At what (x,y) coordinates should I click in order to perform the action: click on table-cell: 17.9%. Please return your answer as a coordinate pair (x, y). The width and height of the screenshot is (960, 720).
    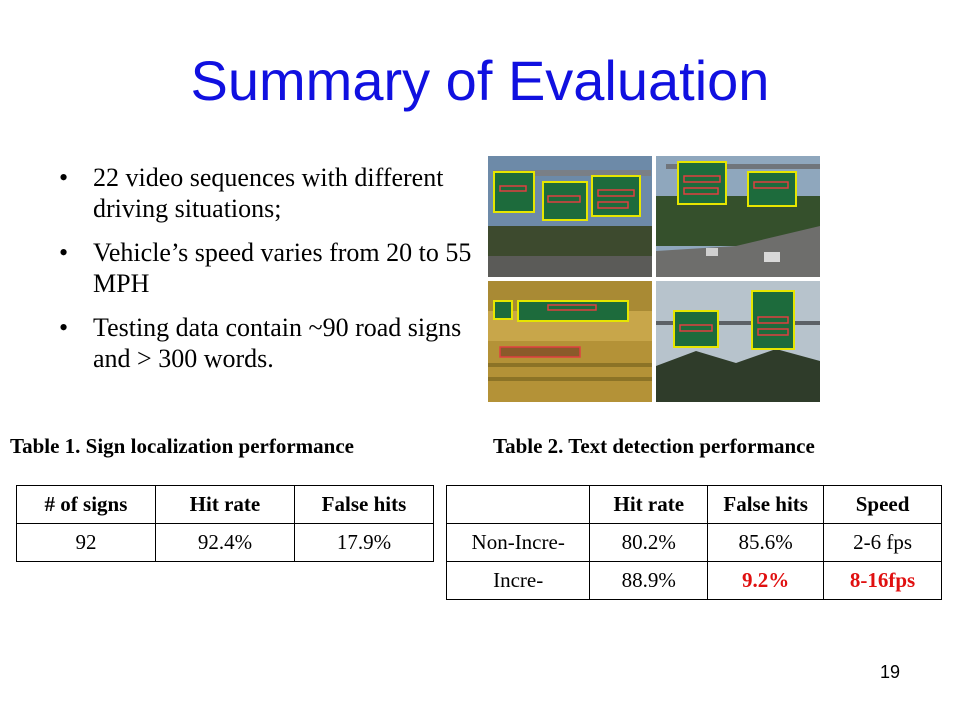
    Looking at the image, I should click on (364, 542).